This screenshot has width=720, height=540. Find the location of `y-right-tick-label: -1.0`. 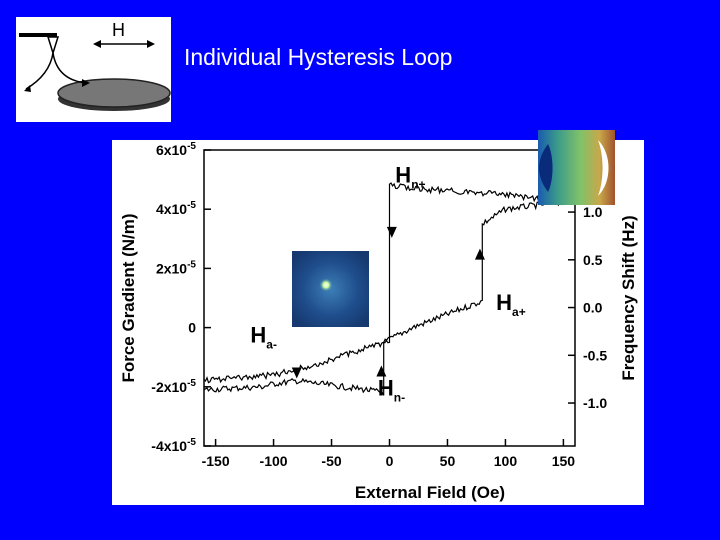

y-right-tick-label: -1.0 is located at coordinates (595, 403).